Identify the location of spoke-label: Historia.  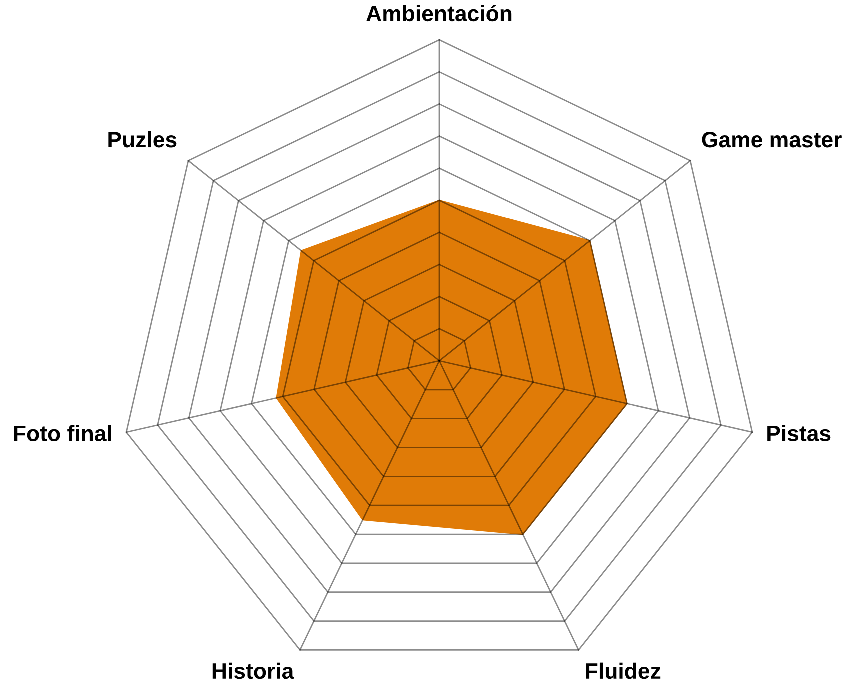
(253, 671).